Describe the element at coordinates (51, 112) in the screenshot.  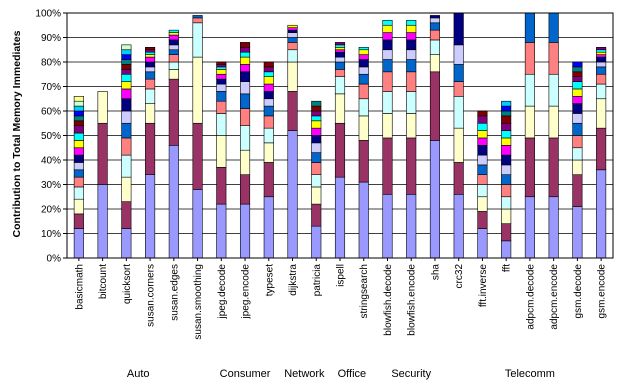
I see `y-tick-label: 60%` at that location.